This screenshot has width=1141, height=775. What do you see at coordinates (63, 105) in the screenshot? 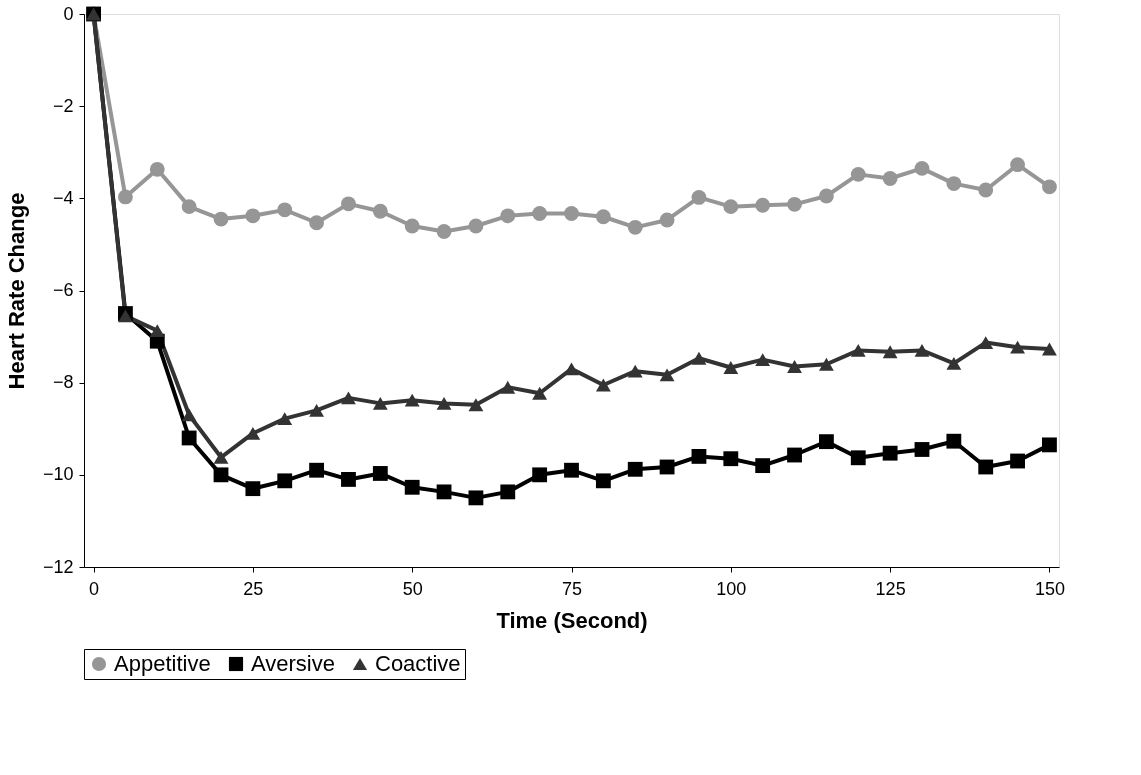
I see `y-tick-label: −2` at bounding box center [63, 105].